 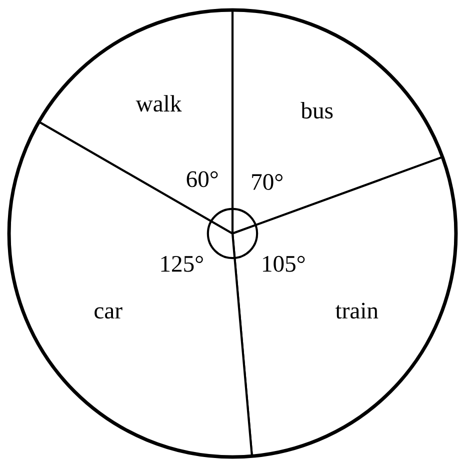 I want to click on data-label: 60°, so click(x=202, y=179).